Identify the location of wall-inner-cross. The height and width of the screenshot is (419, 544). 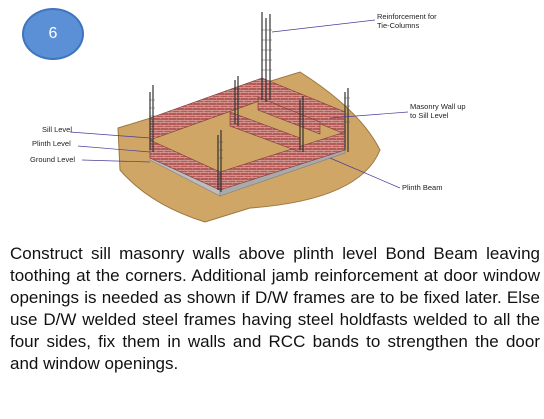
(289, 115).